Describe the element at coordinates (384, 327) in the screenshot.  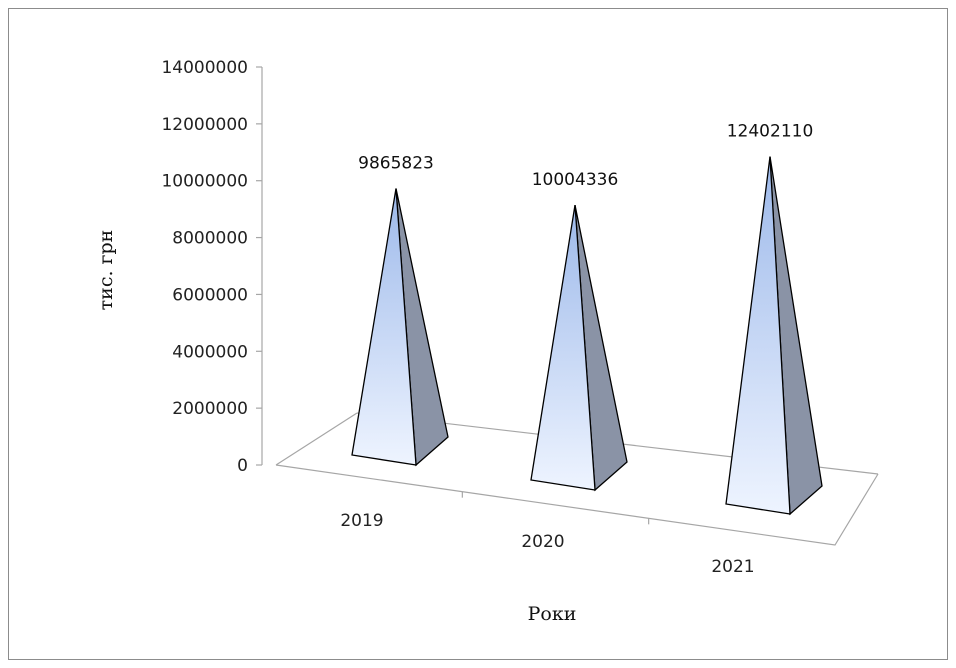
I see `pyramid-bar-2019` at that location.